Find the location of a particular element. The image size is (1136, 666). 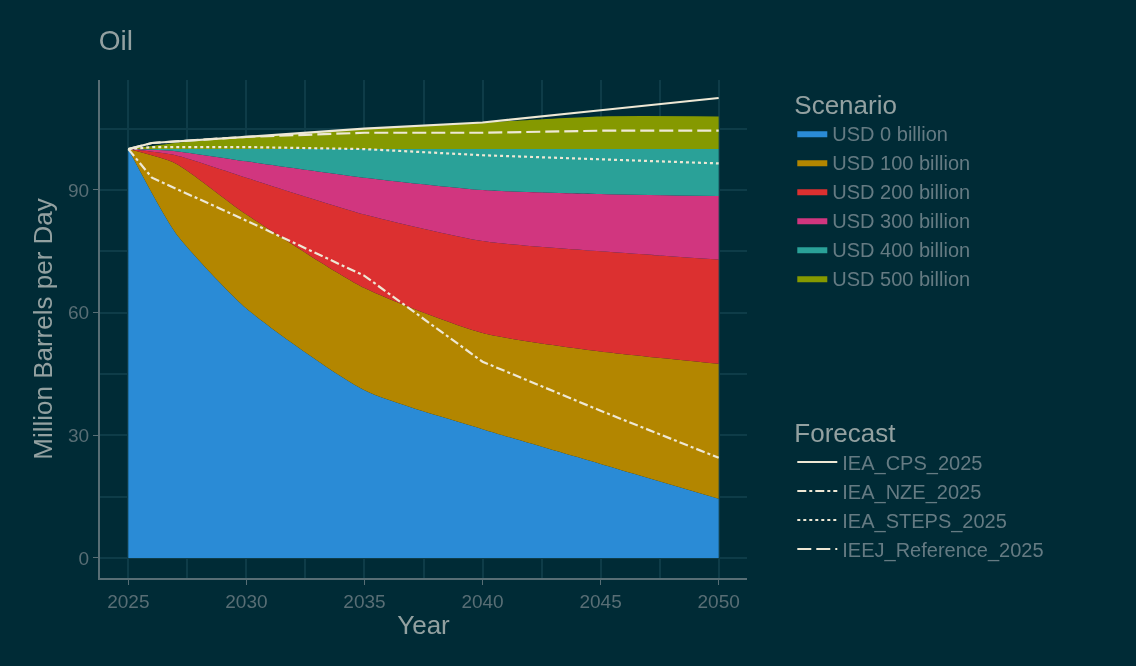

x-tick-label: 2045 is located at coordinates (600, 601).